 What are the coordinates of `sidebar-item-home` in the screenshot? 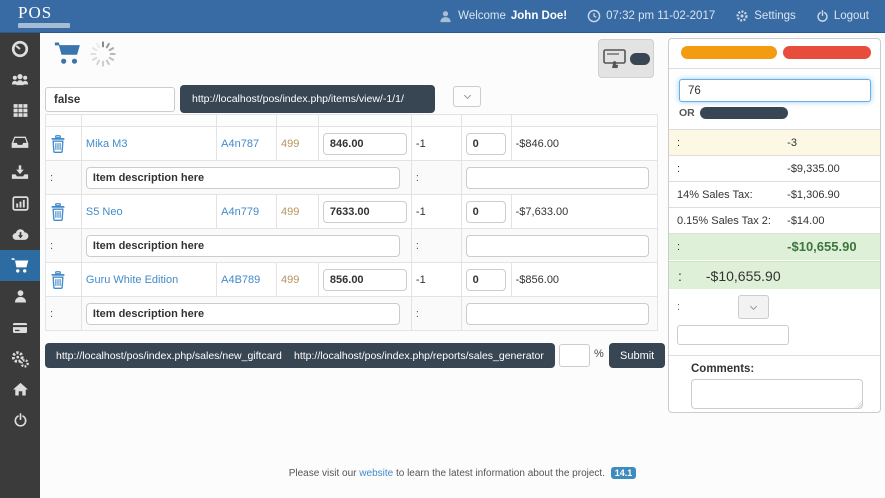 It's located at (20, 389).